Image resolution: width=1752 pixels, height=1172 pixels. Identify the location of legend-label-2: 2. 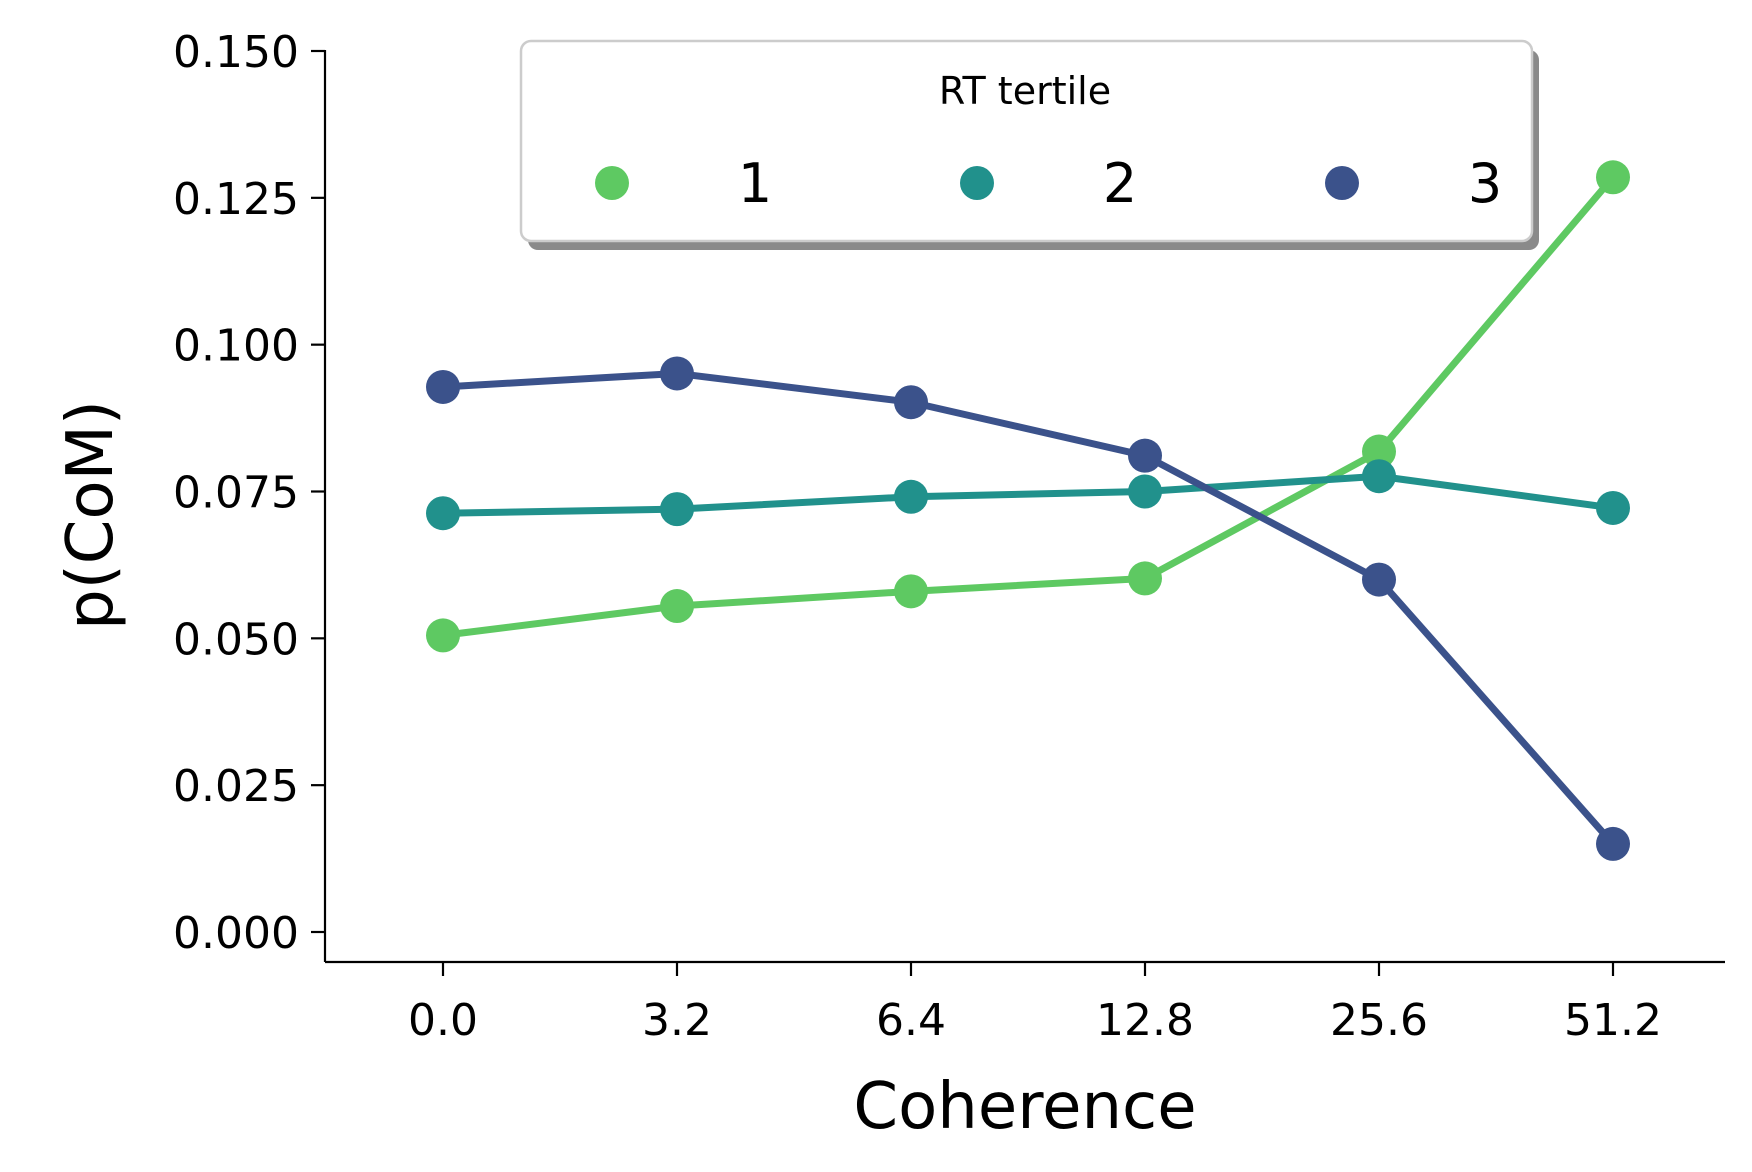
(1120, 183).